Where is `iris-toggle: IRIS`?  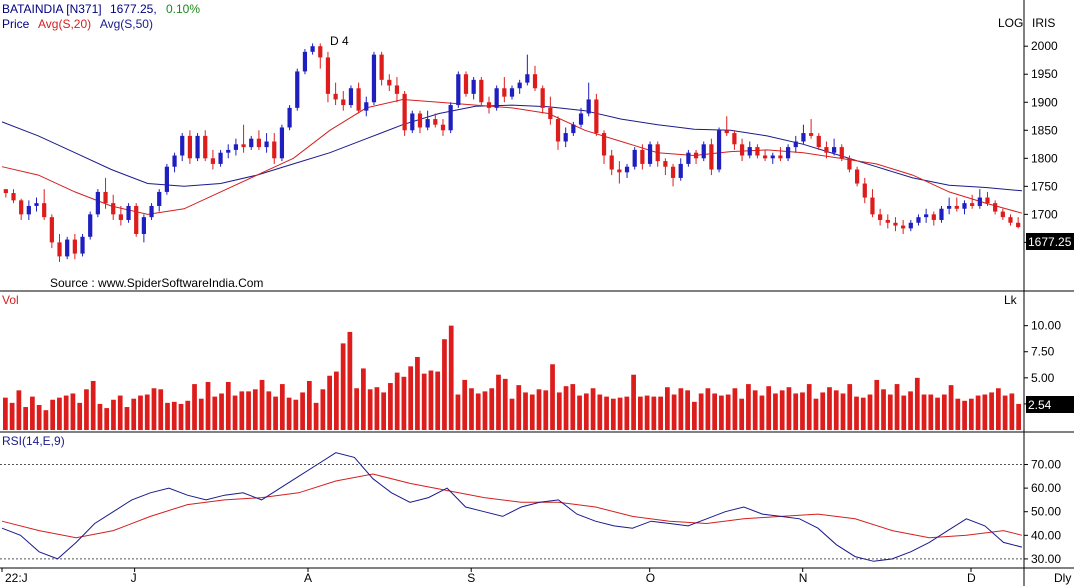
iris-toggle: IRIS is located at coordinates (1043, 23).